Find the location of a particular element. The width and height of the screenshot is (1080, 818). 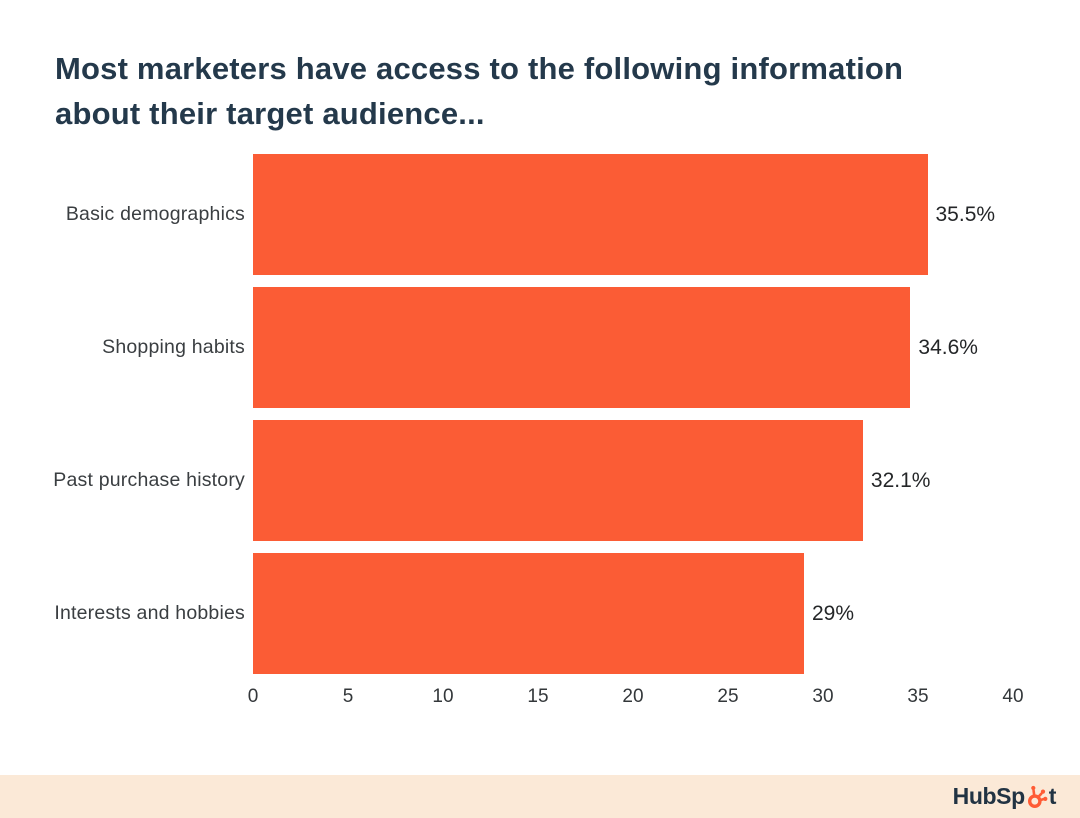

hubspot-logo: HubSp t is located at coordinates (1004, 797).